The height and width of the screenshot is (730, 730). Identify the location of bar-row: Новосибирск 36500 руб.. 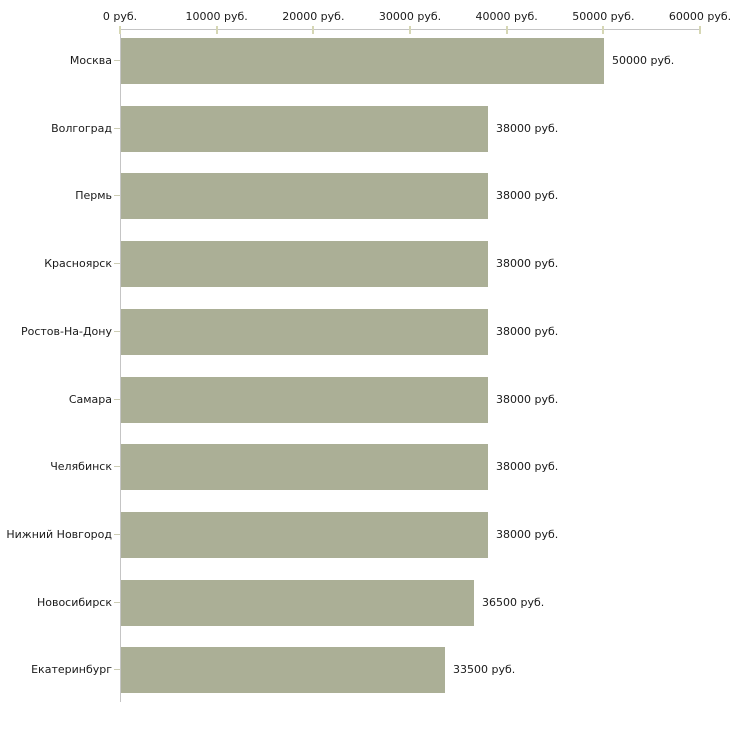
(365, 603).